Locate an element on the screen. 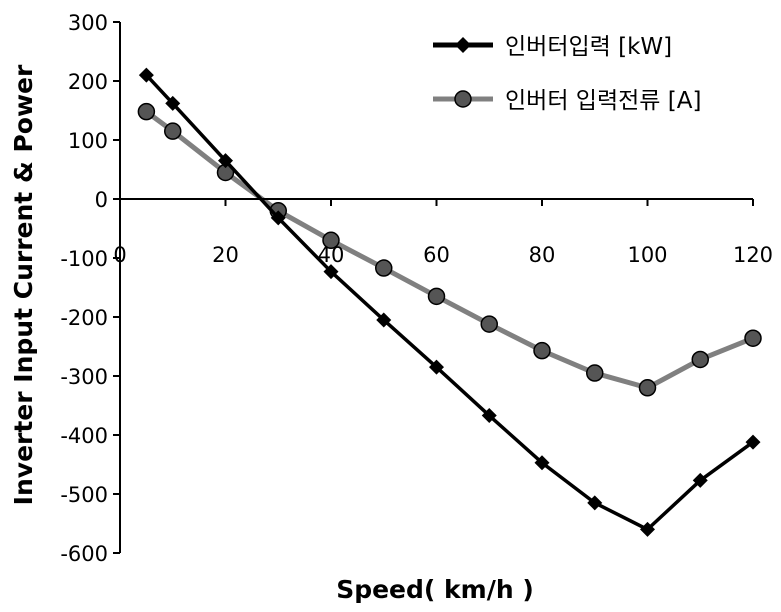  y-axis-title: Inverter Input Current & Power is located at coordinates (23, 284).